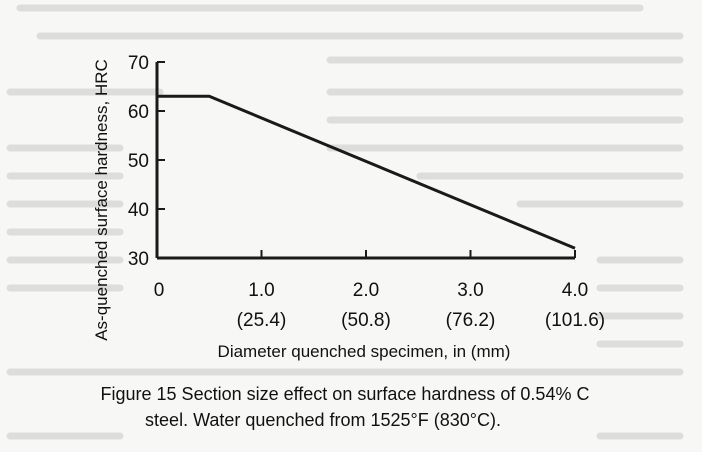 The image size is (702, 452). What do you see at coordinates (262, 320) in the screenshot?
I see `x-tick-sublabel: (25.4)` at bounding box center [262, 320].